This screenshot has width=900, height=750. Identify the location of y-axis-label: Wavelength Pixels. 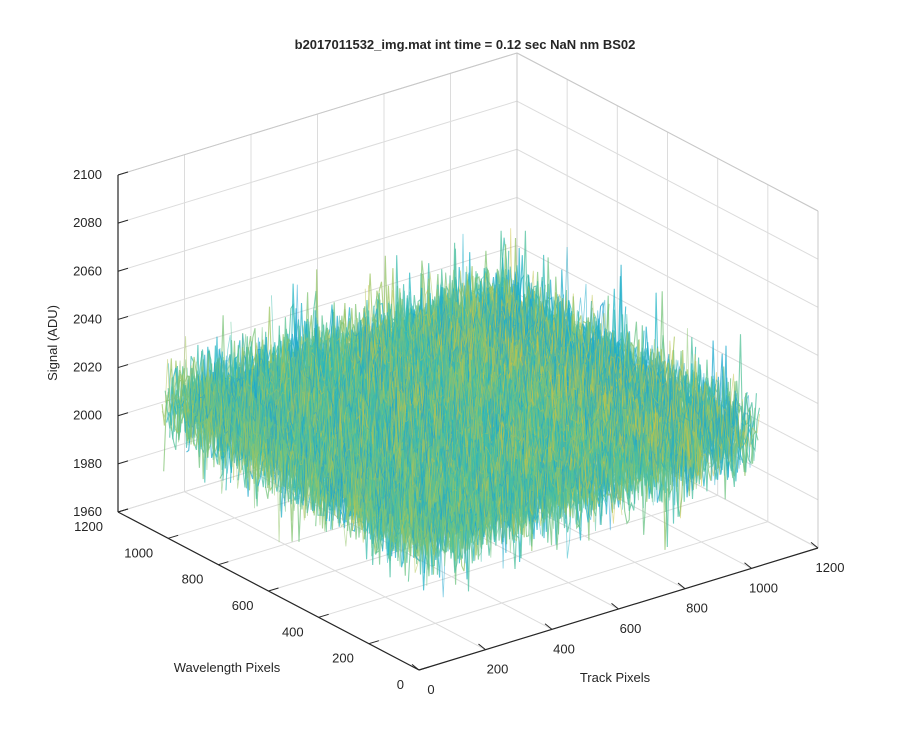
(227, 667).